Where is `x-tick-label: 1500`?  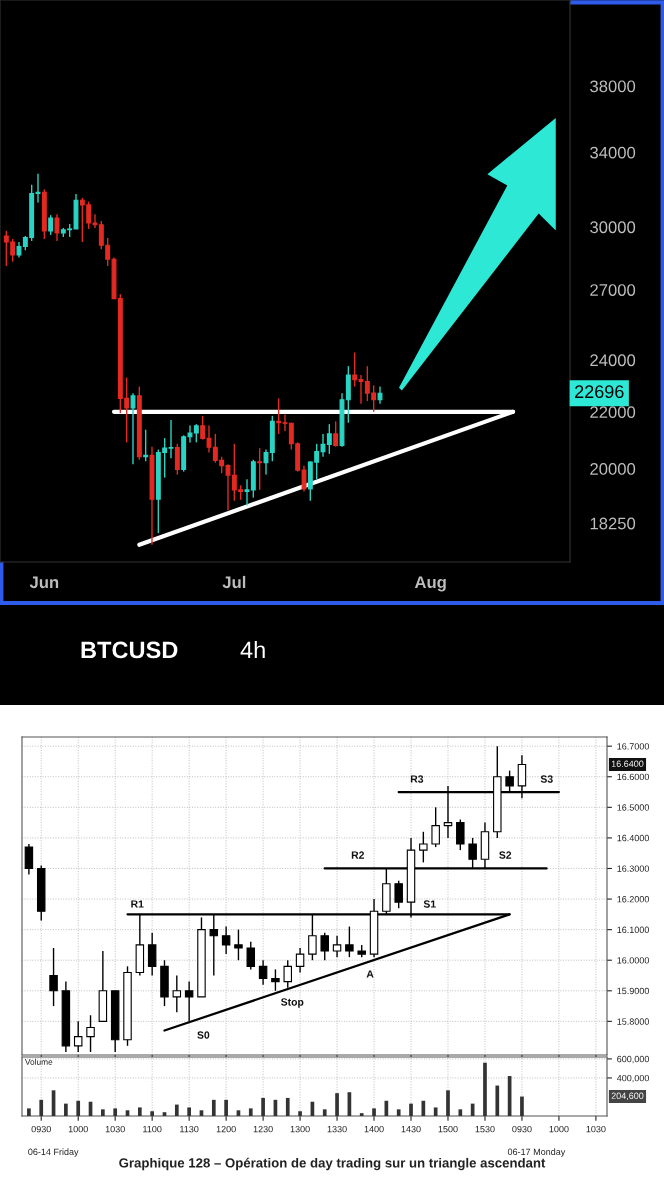
x-tick-label: 1500 is located at coordinates (448, 1129).